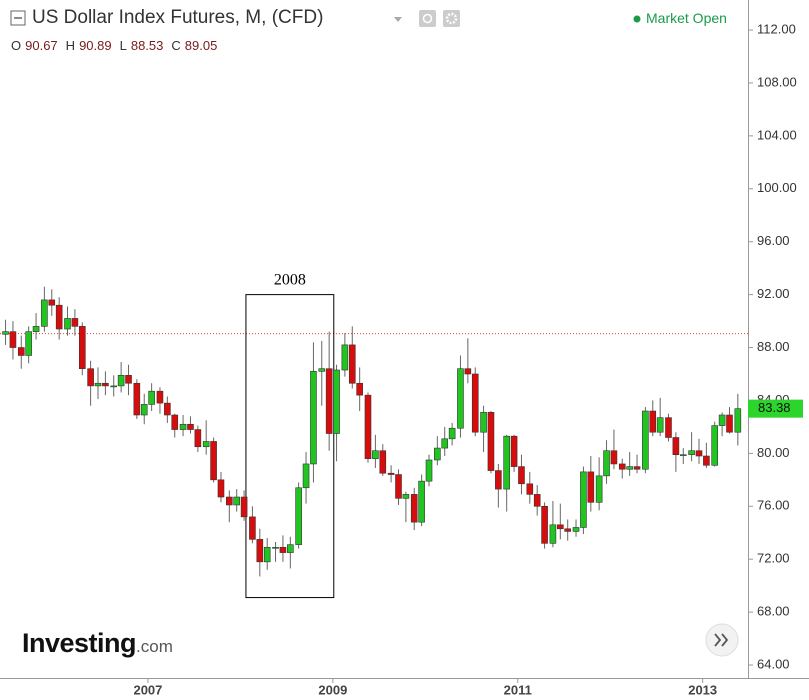  I want to click on last-price-label: 83.38, so click(774, 407).